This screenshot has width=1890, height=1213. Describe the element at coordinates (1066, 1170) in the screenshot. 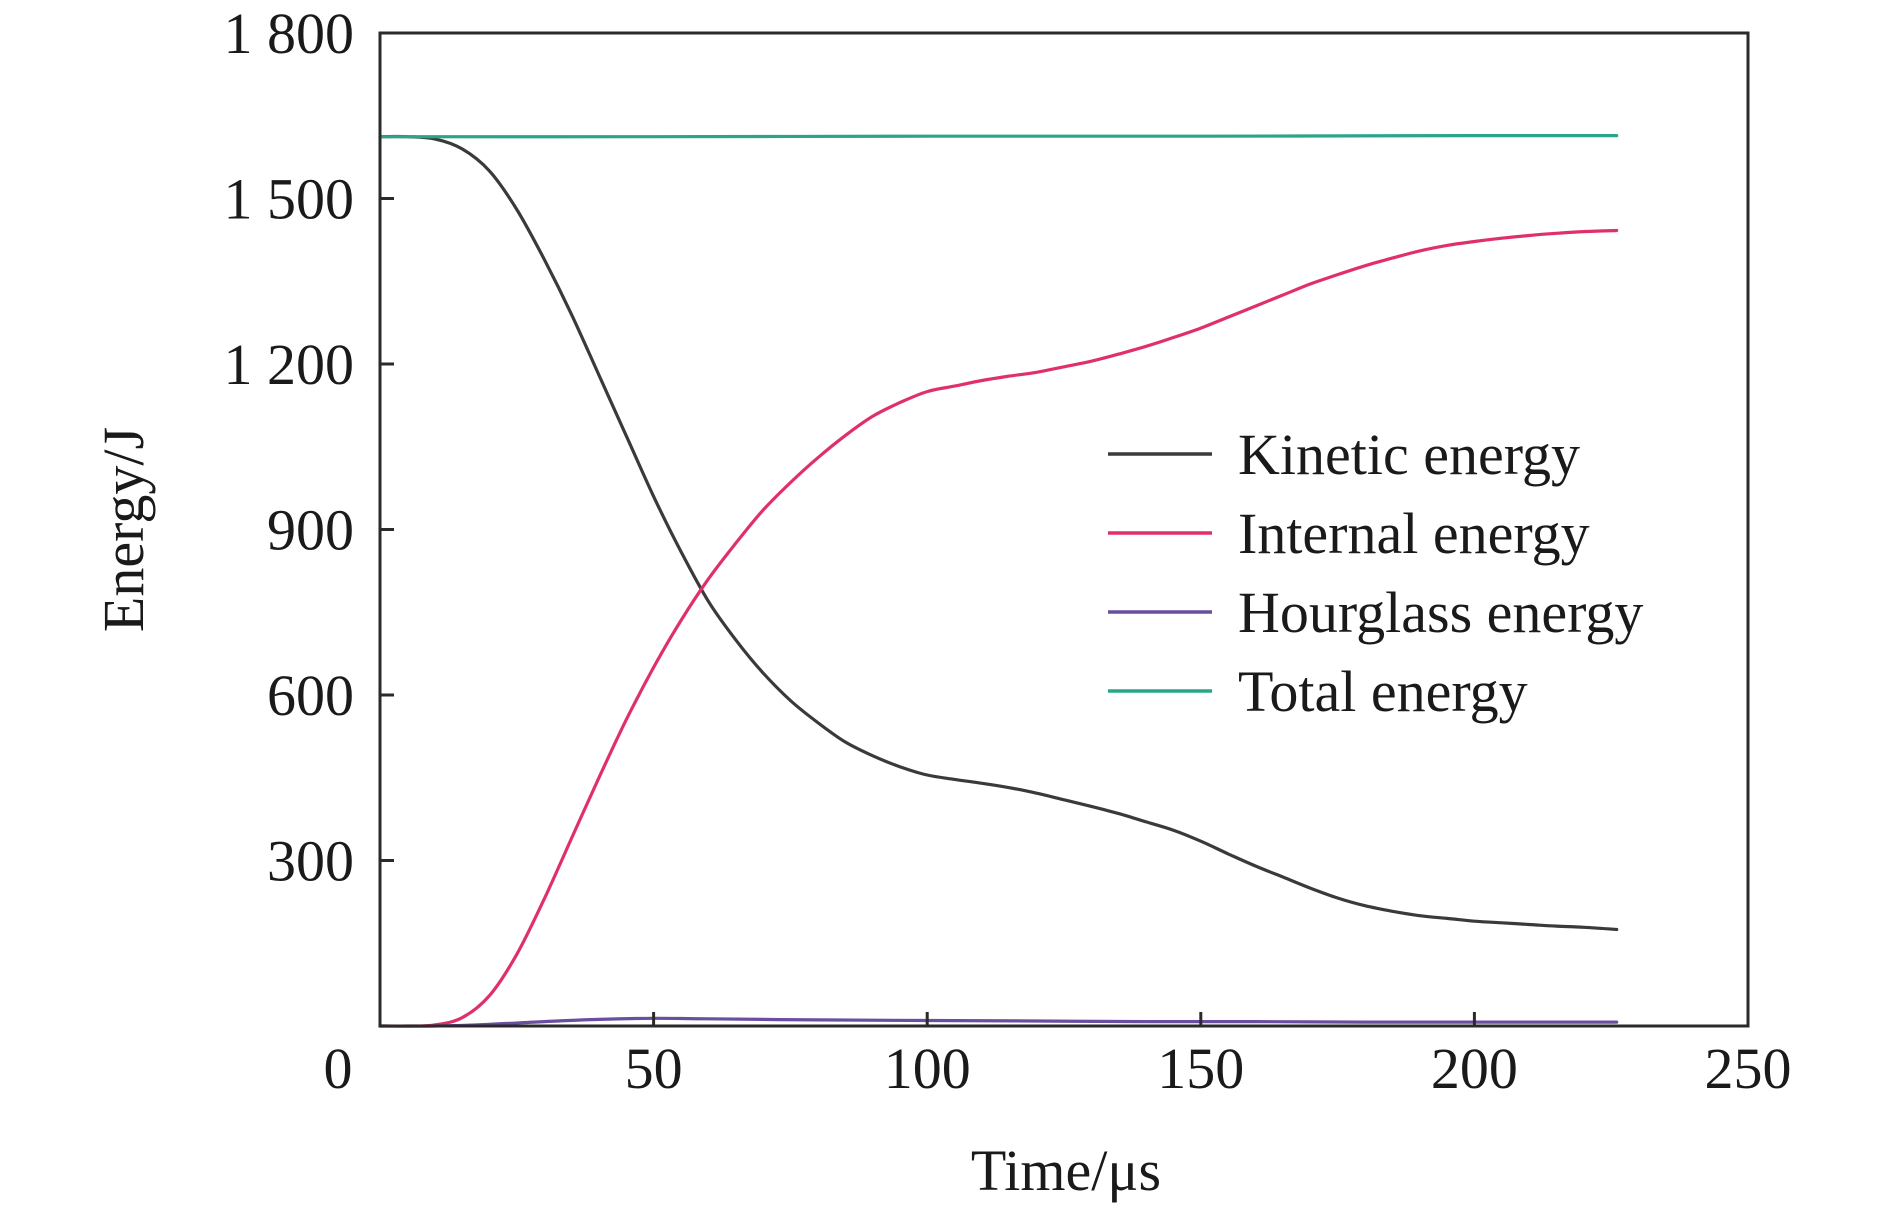

I see `x-axis-title: Time/μs` at that location.